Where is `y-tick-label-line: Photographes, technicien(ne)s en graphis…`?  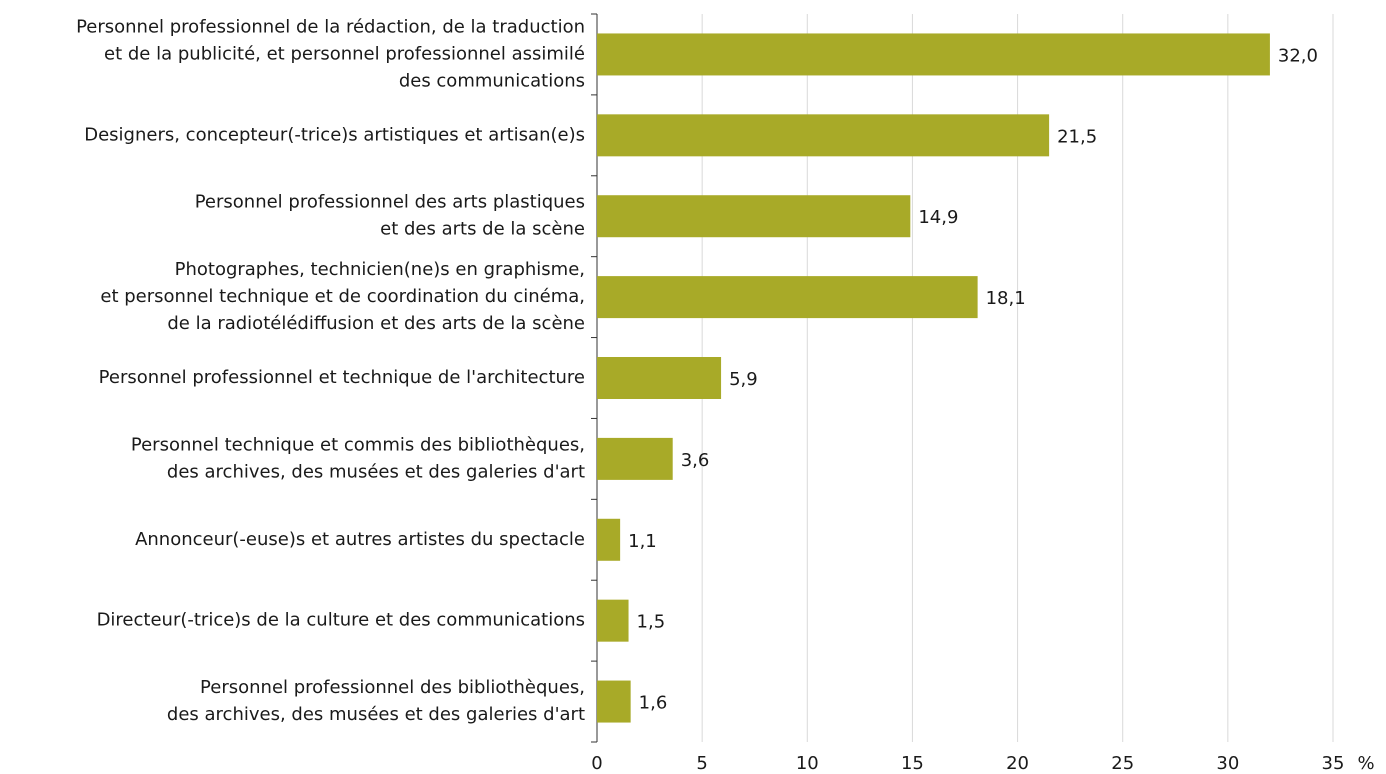 y-tick-label-line: Photographes, technicien(ne)s en graphis… is located at coordinates (380, 269).